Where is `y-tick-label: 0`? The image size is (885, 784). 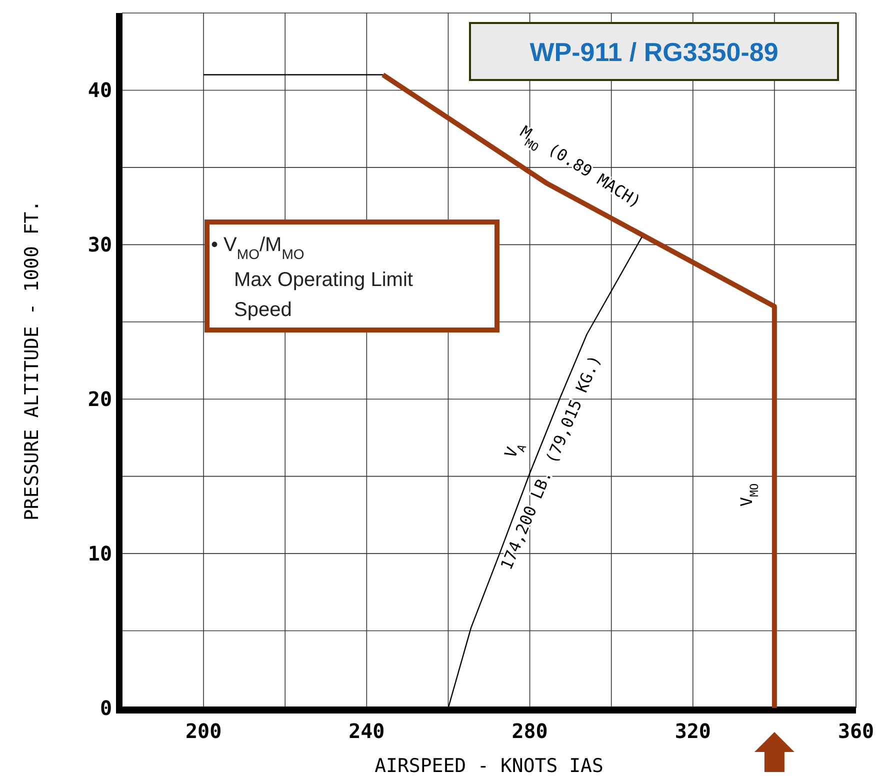
y-tick-label: 0 is located at coordinates (106, 708).